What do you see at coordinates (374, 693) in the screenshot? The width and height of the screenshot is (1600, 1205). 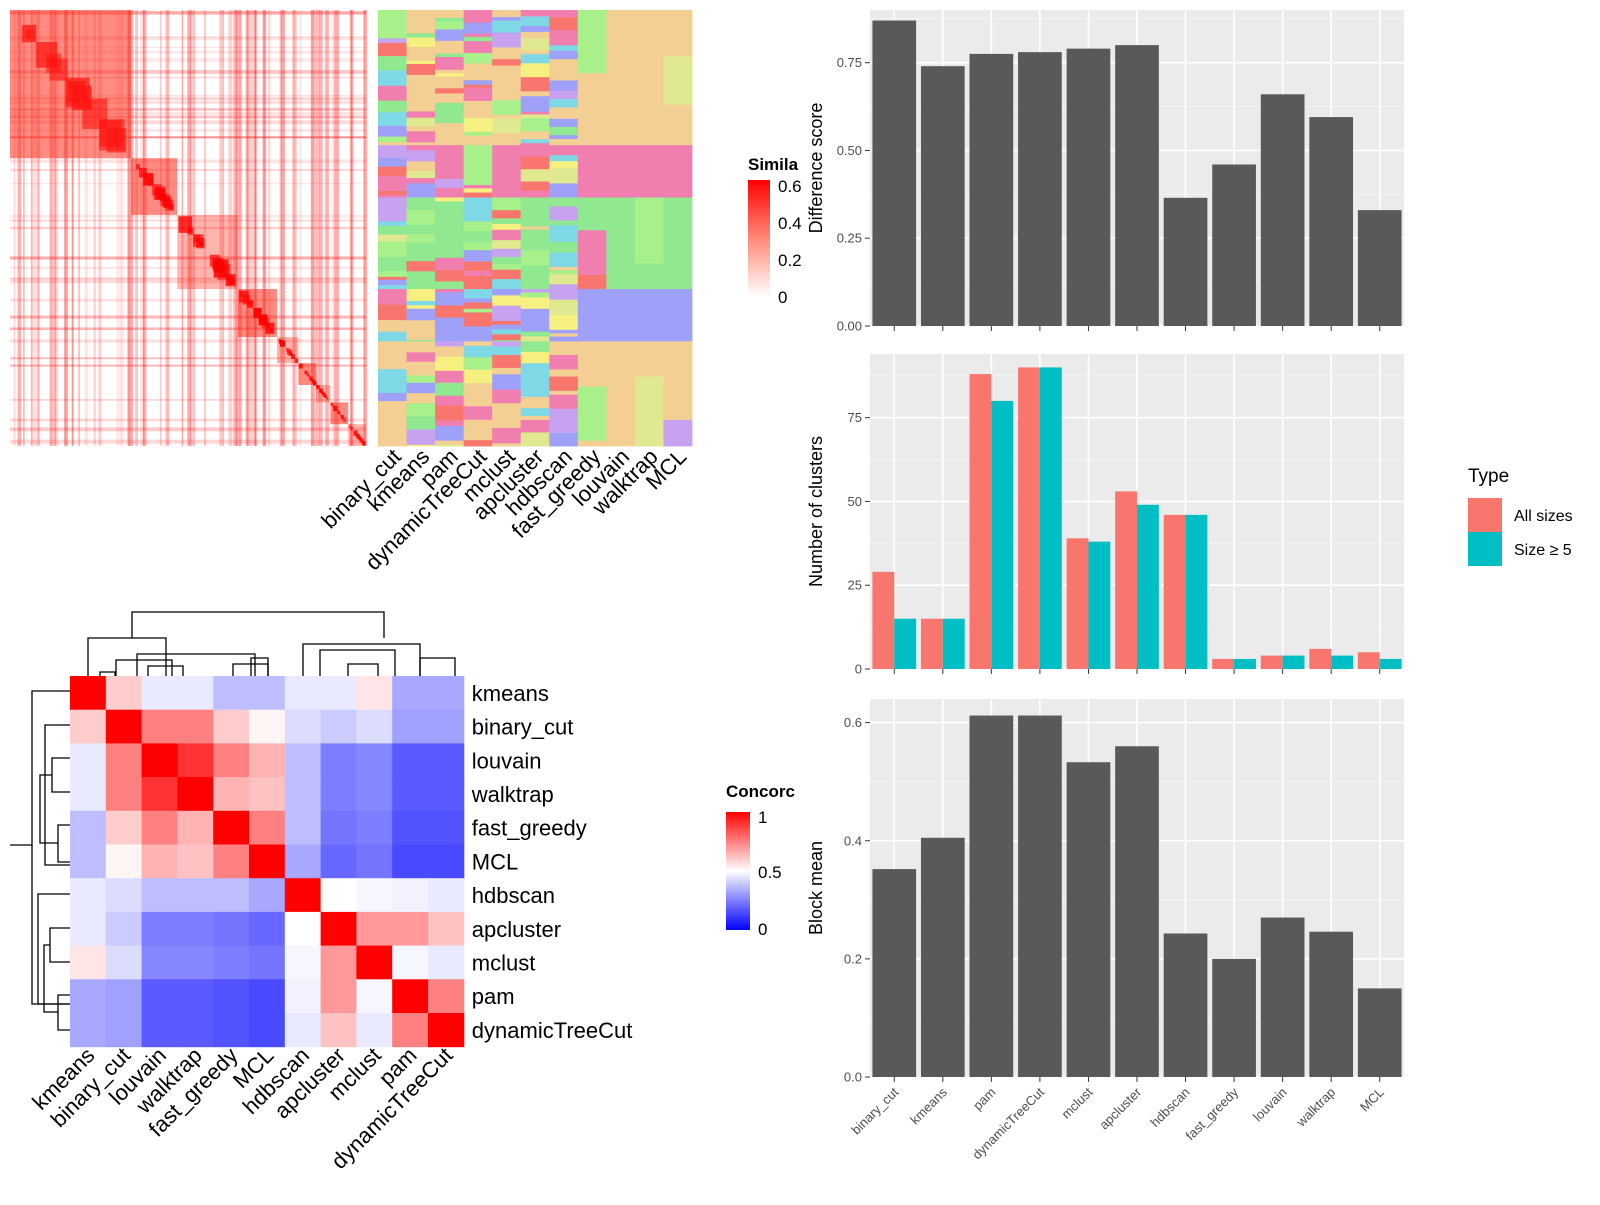 I see `concordance-cell-kmeans-mclust` at bounding box center [374, 693].